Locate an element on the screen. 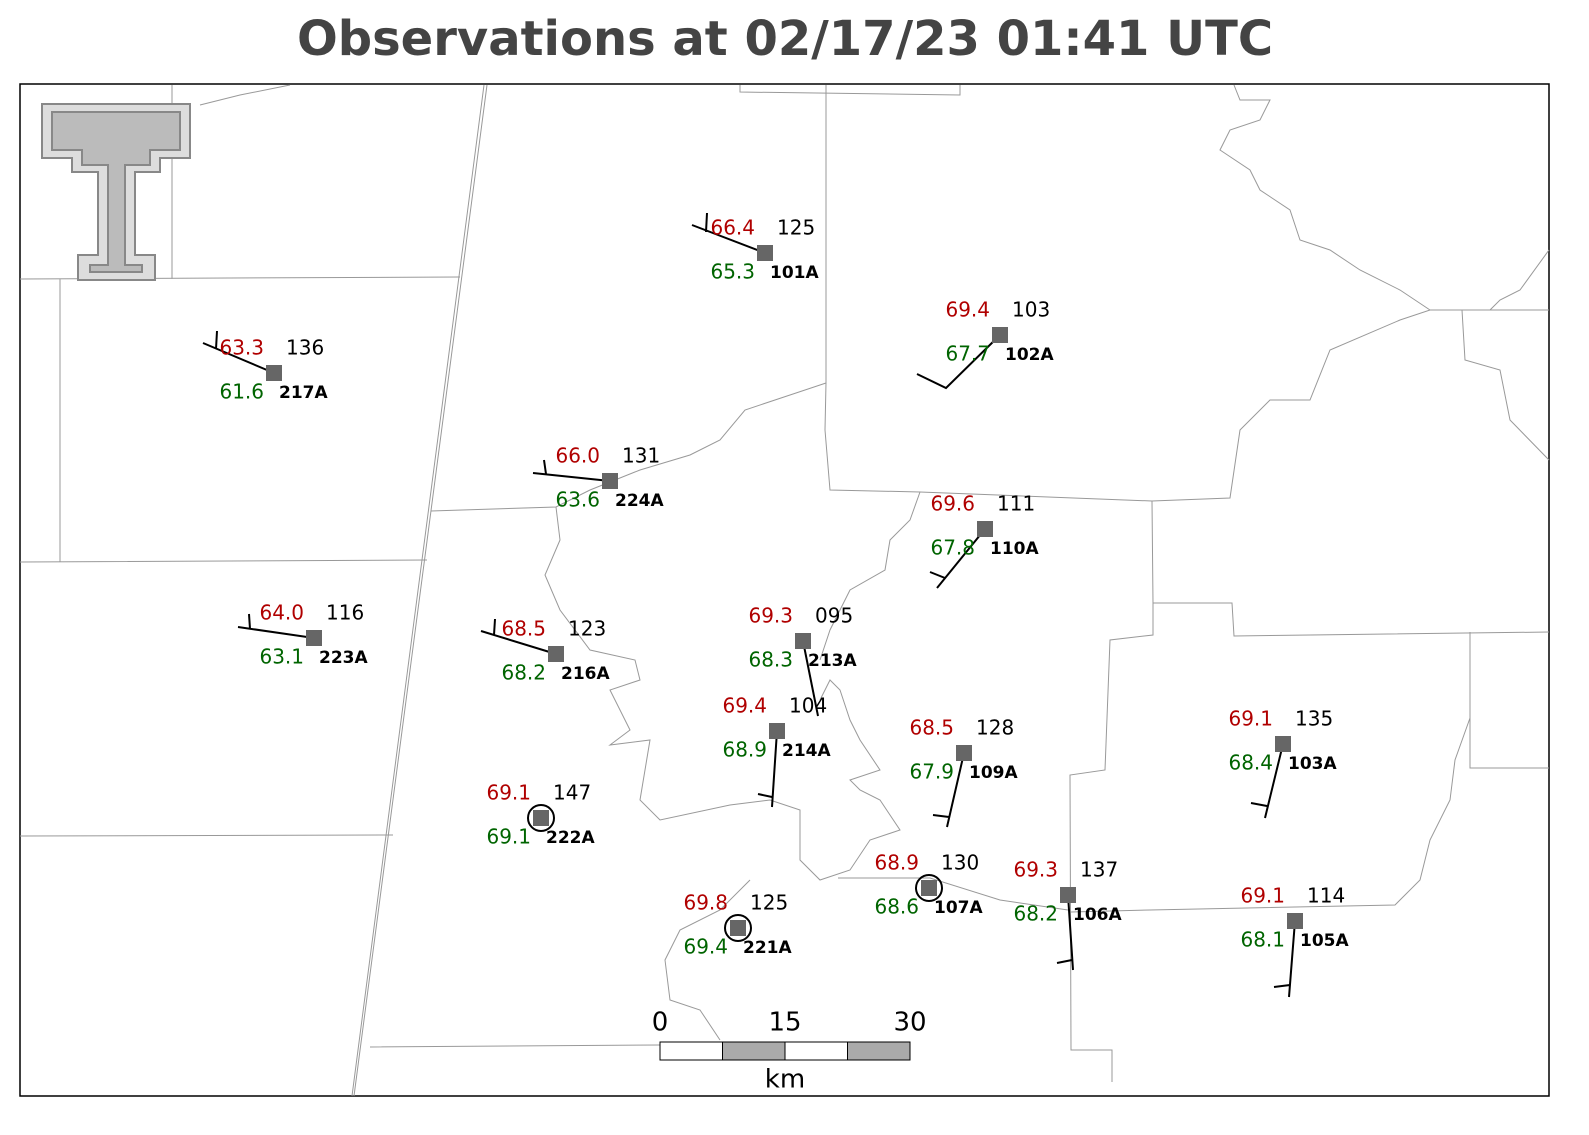  pressure: 131 is located at coordinates (641, 456).